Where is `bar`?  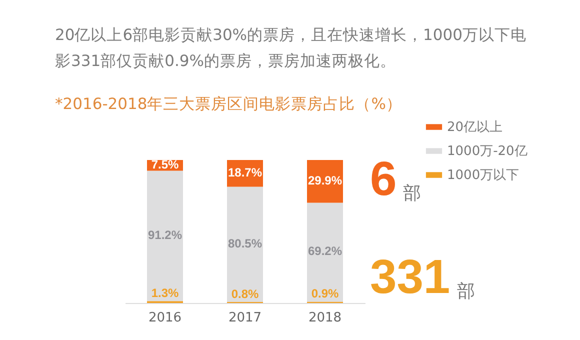
bar is located at coordinates (165, 236).